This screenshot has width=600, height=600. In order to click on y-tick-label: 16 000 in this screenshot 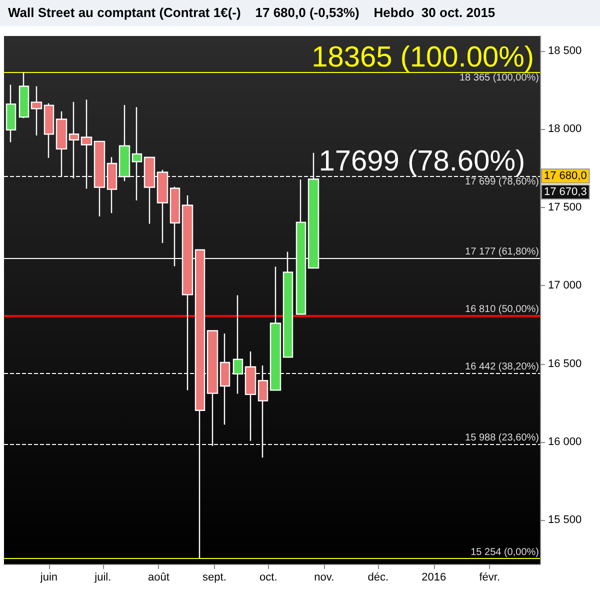, I will do `click(565, 442)`.